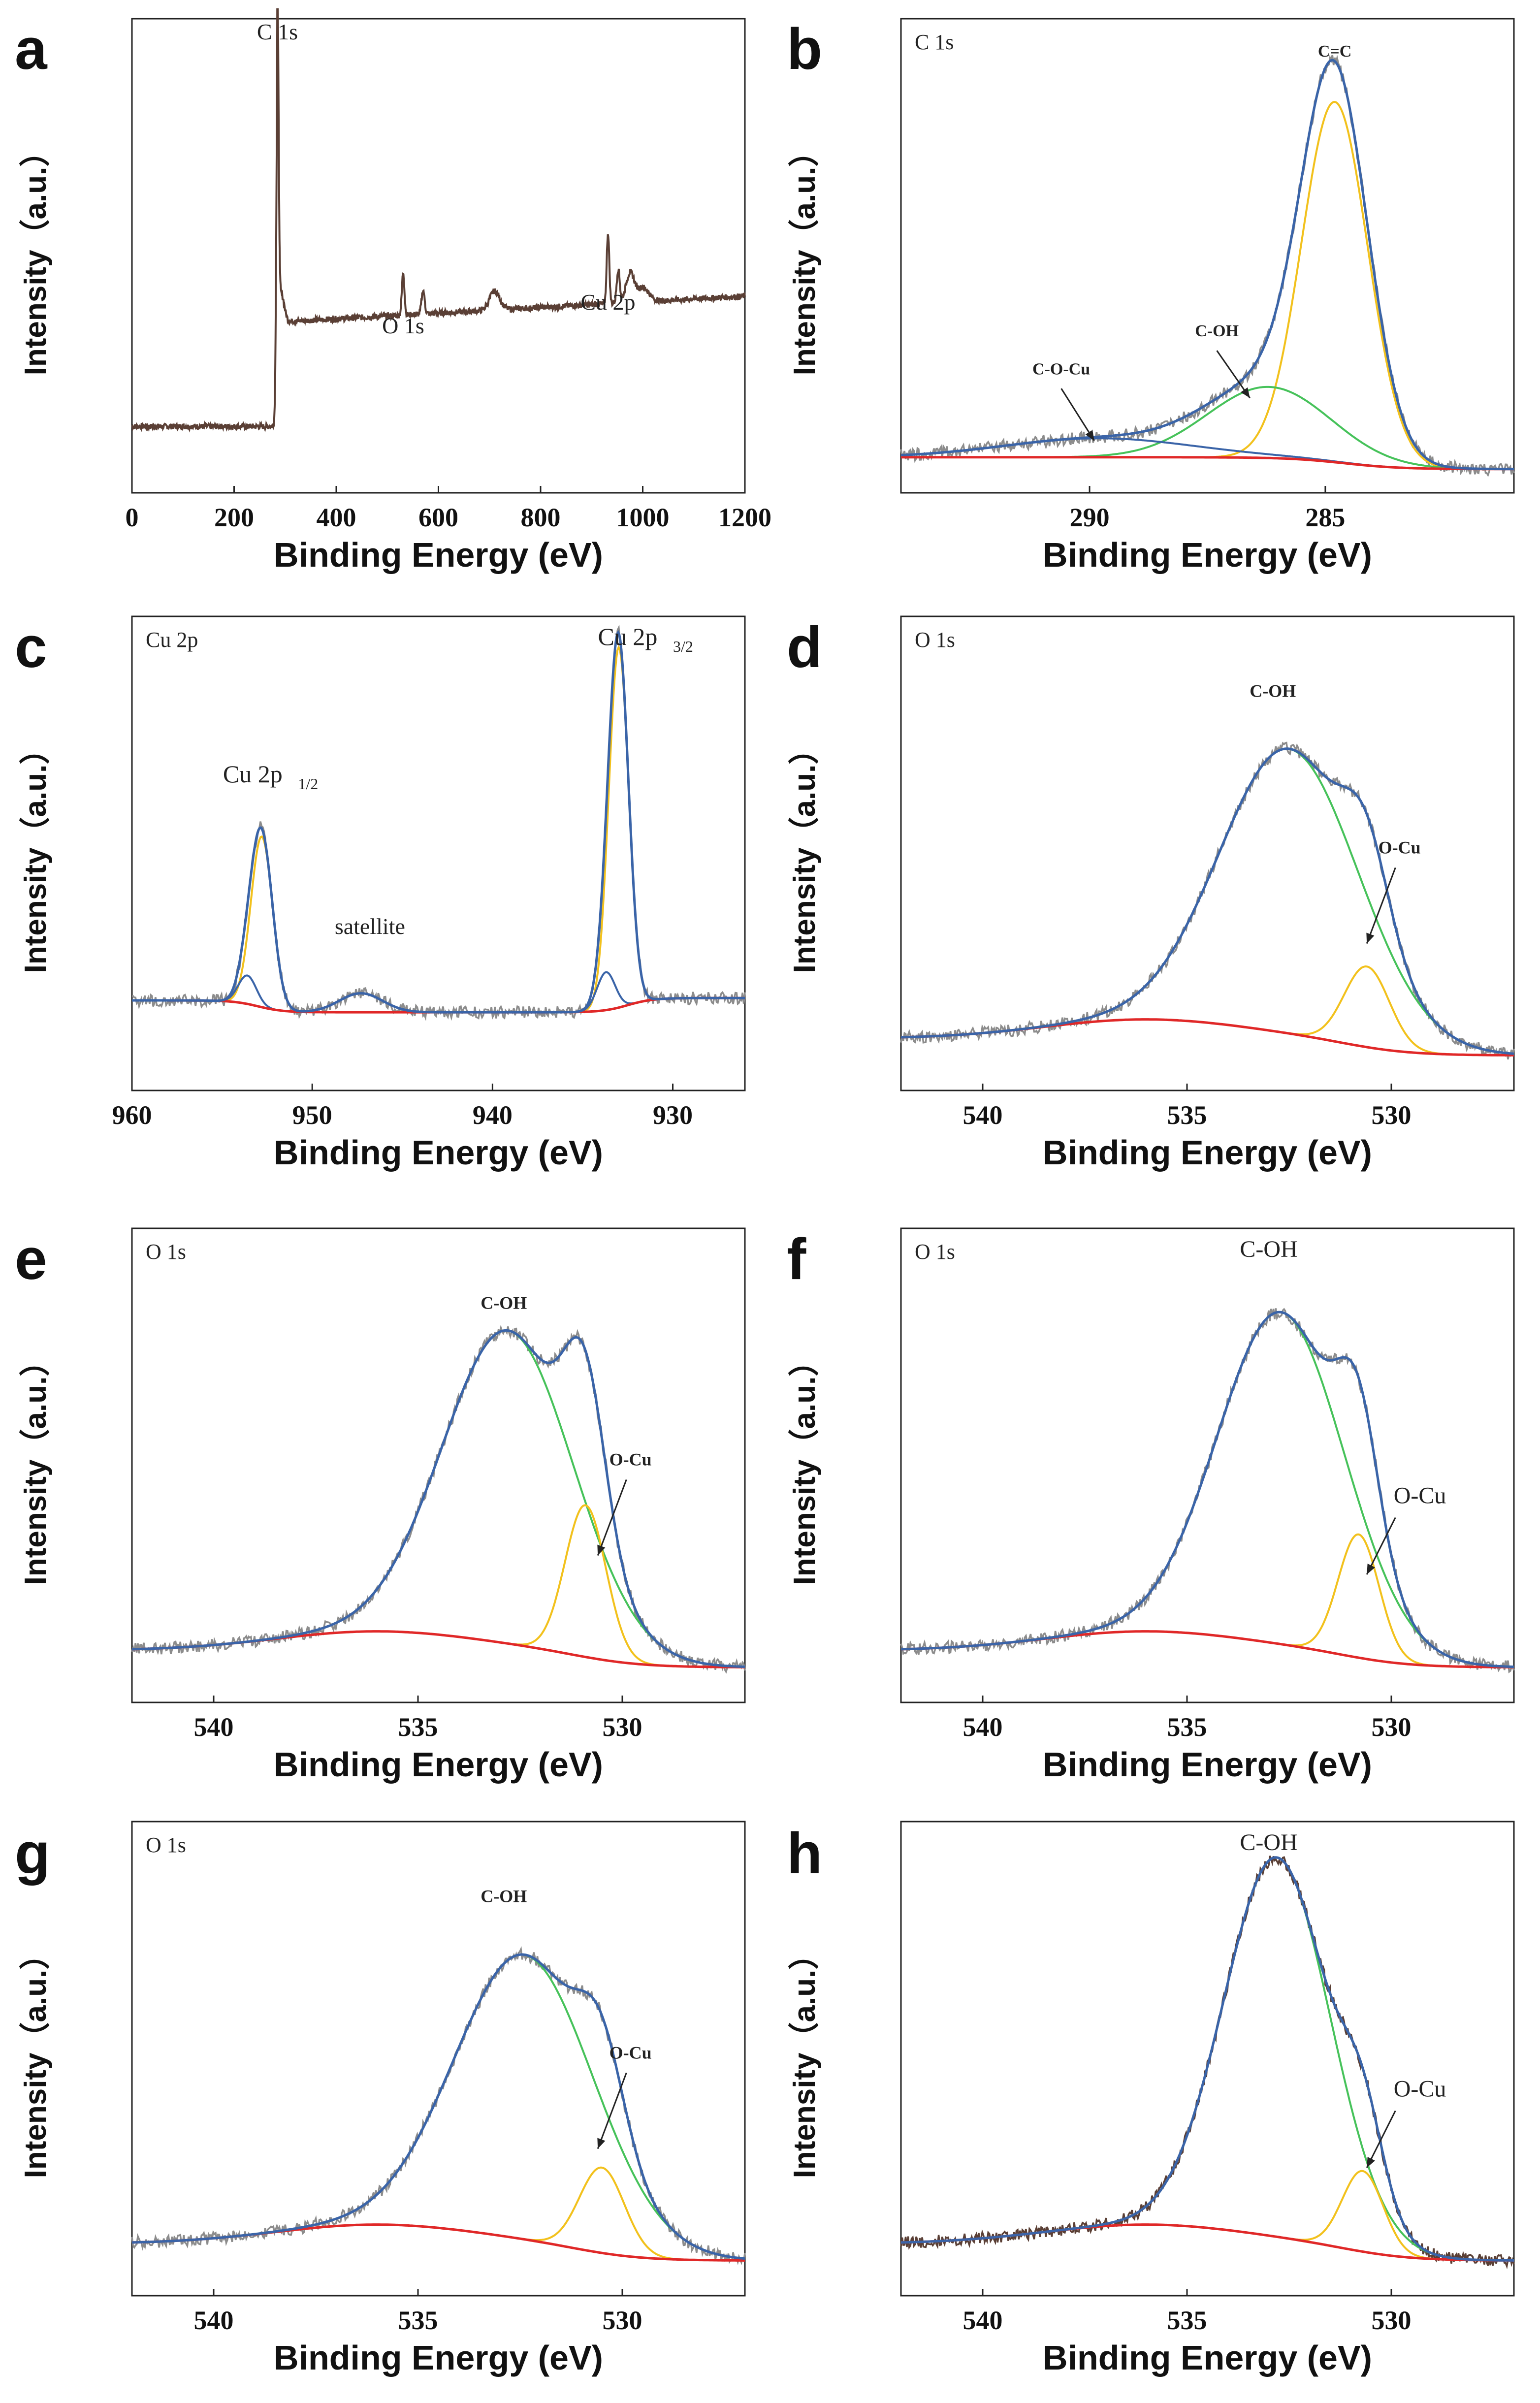  I want to click on x-tick-label: 1000, so click(643, 517).